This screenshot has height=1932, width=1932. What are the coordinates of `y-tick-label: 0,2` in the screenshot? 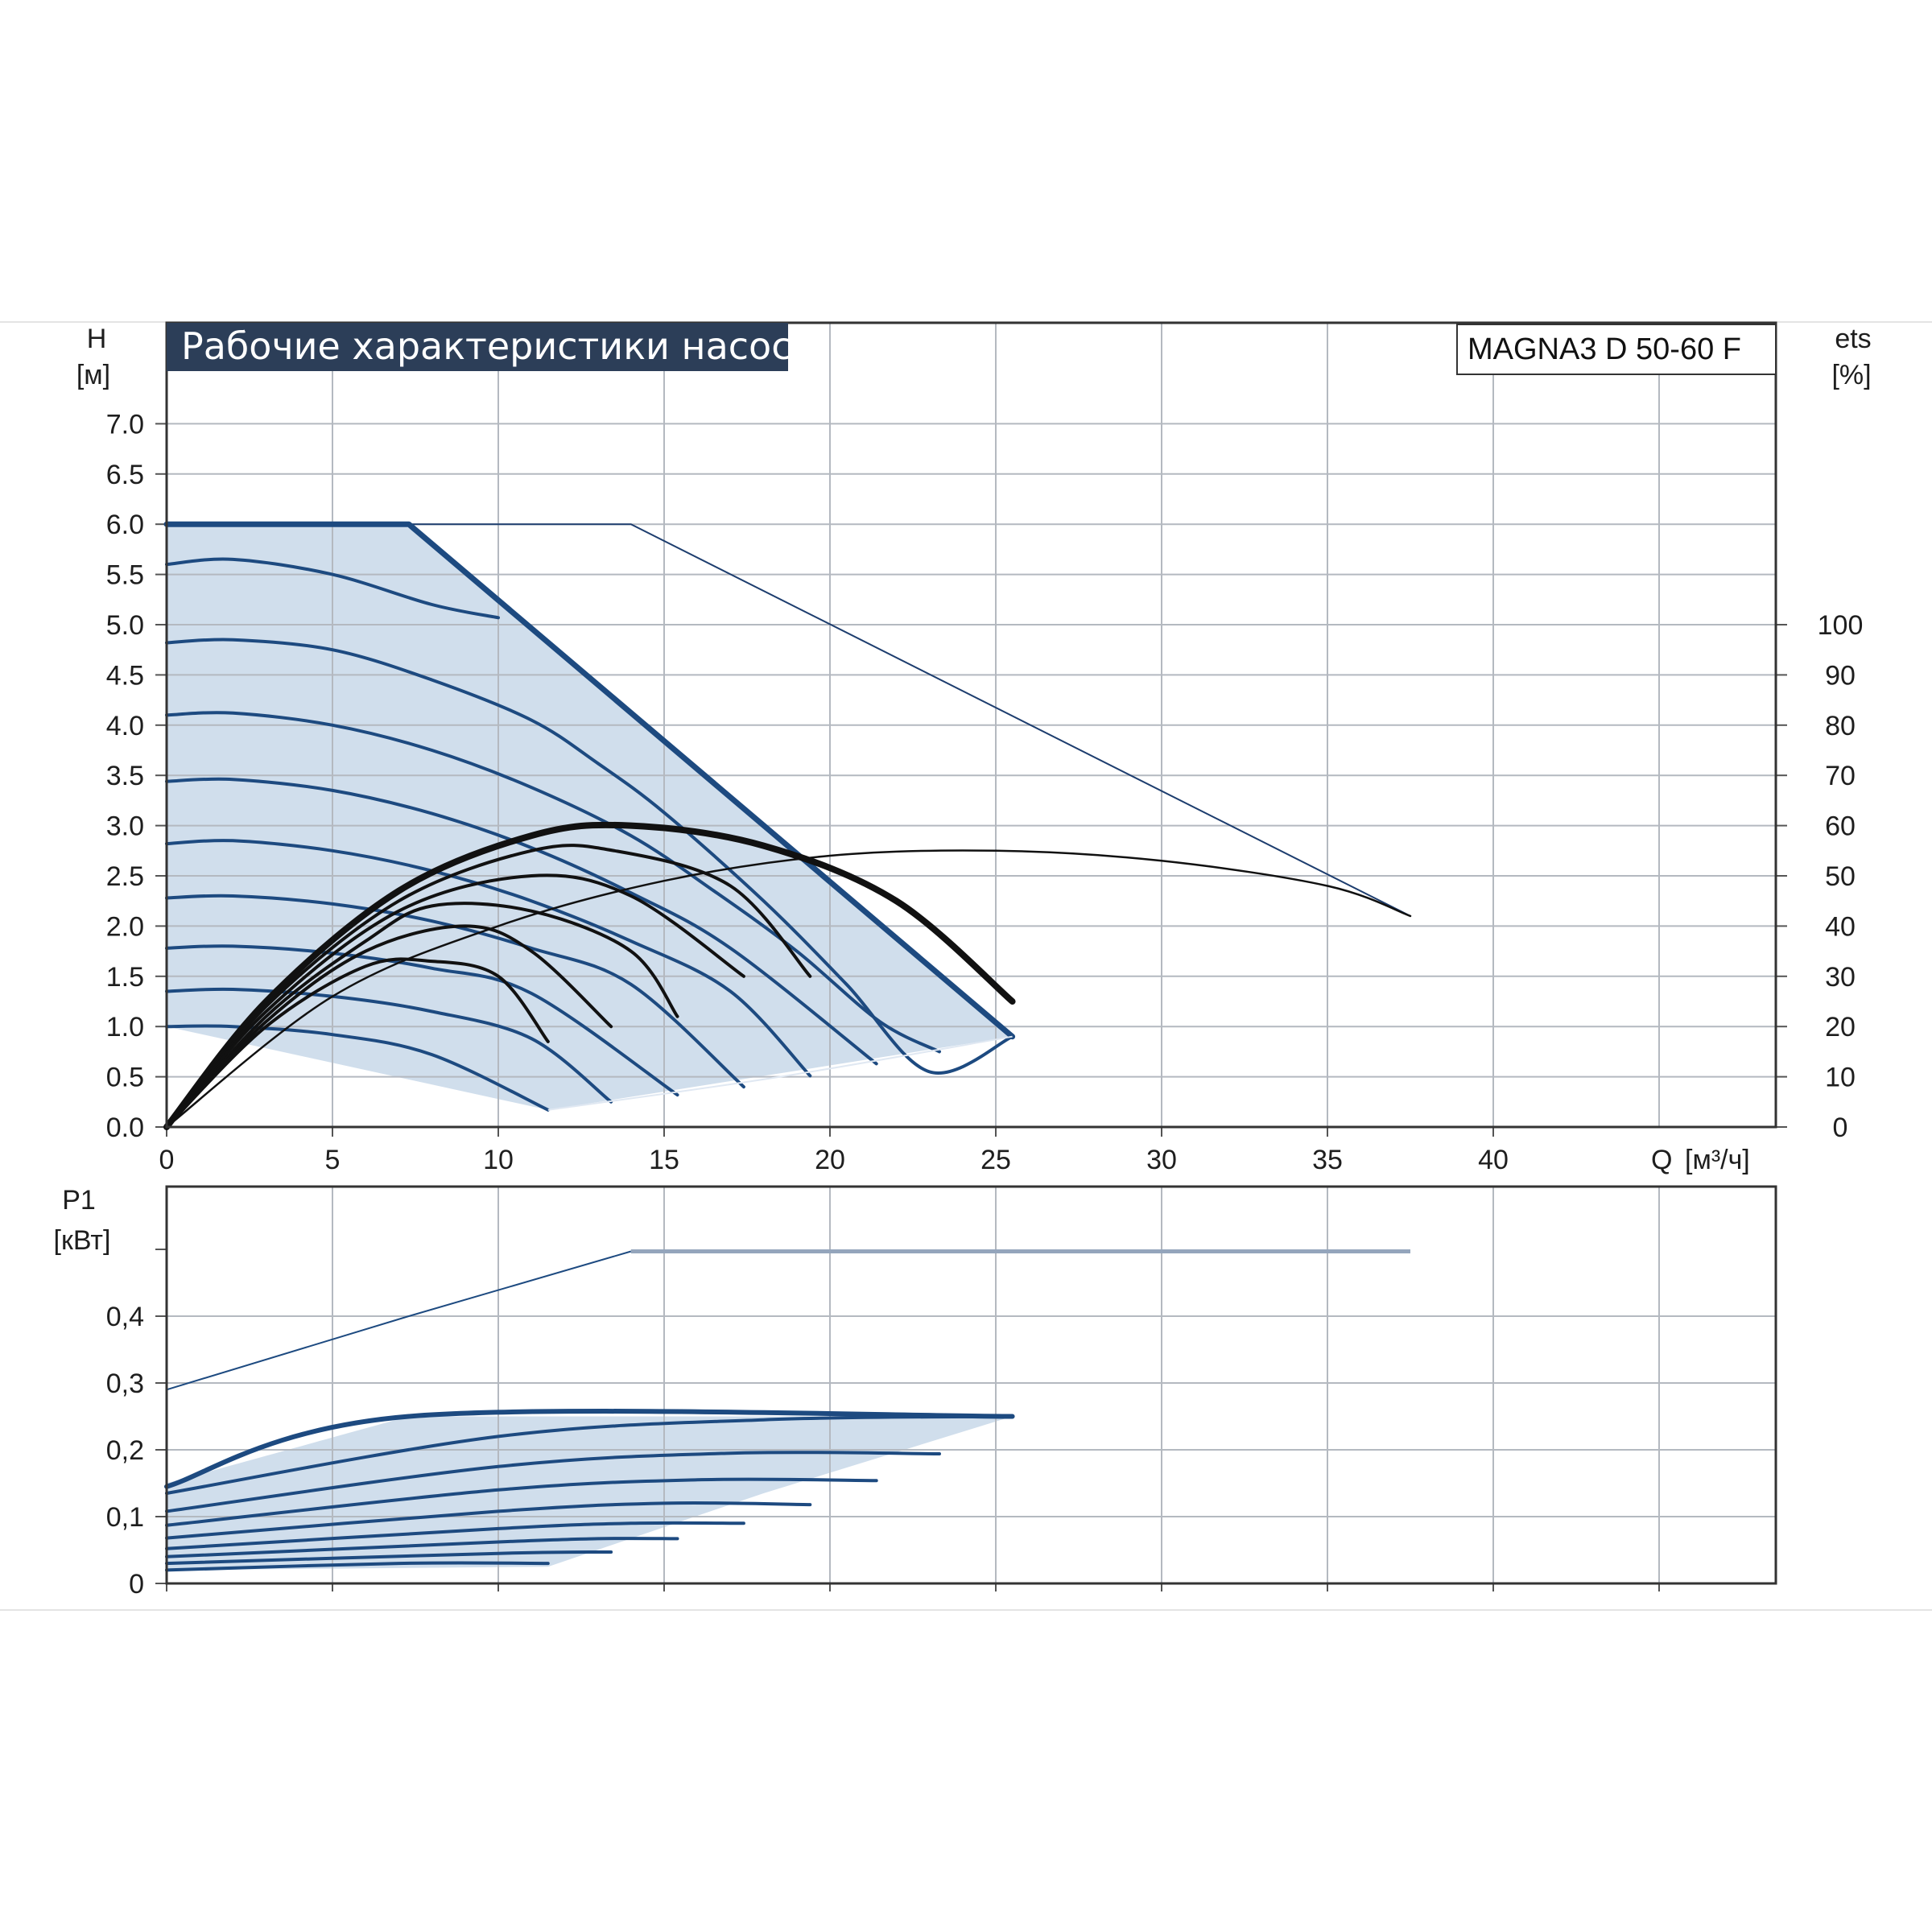 It's located at (125, 1450).